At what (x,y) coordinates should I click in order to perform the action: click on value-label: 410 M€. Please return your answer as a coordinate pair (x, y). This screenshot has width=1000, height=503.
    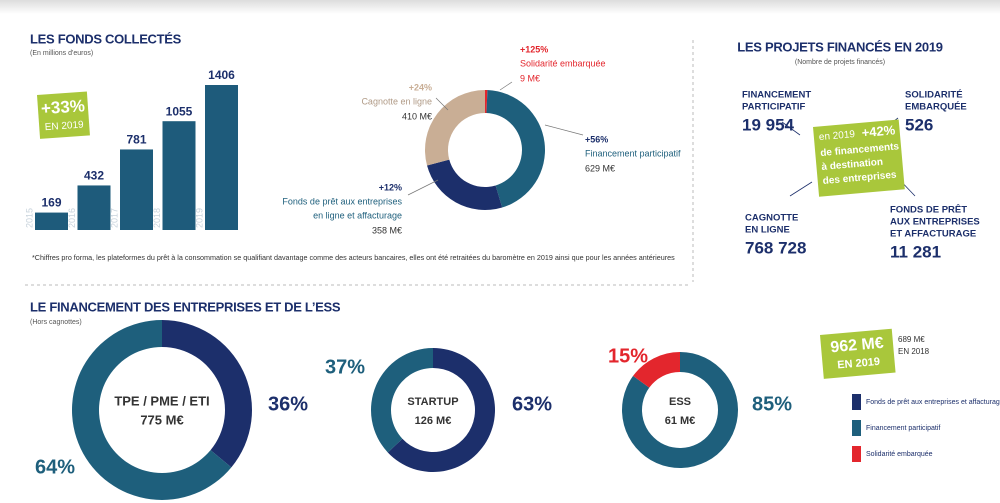
    Looking at the image, I should click on (417, 116).